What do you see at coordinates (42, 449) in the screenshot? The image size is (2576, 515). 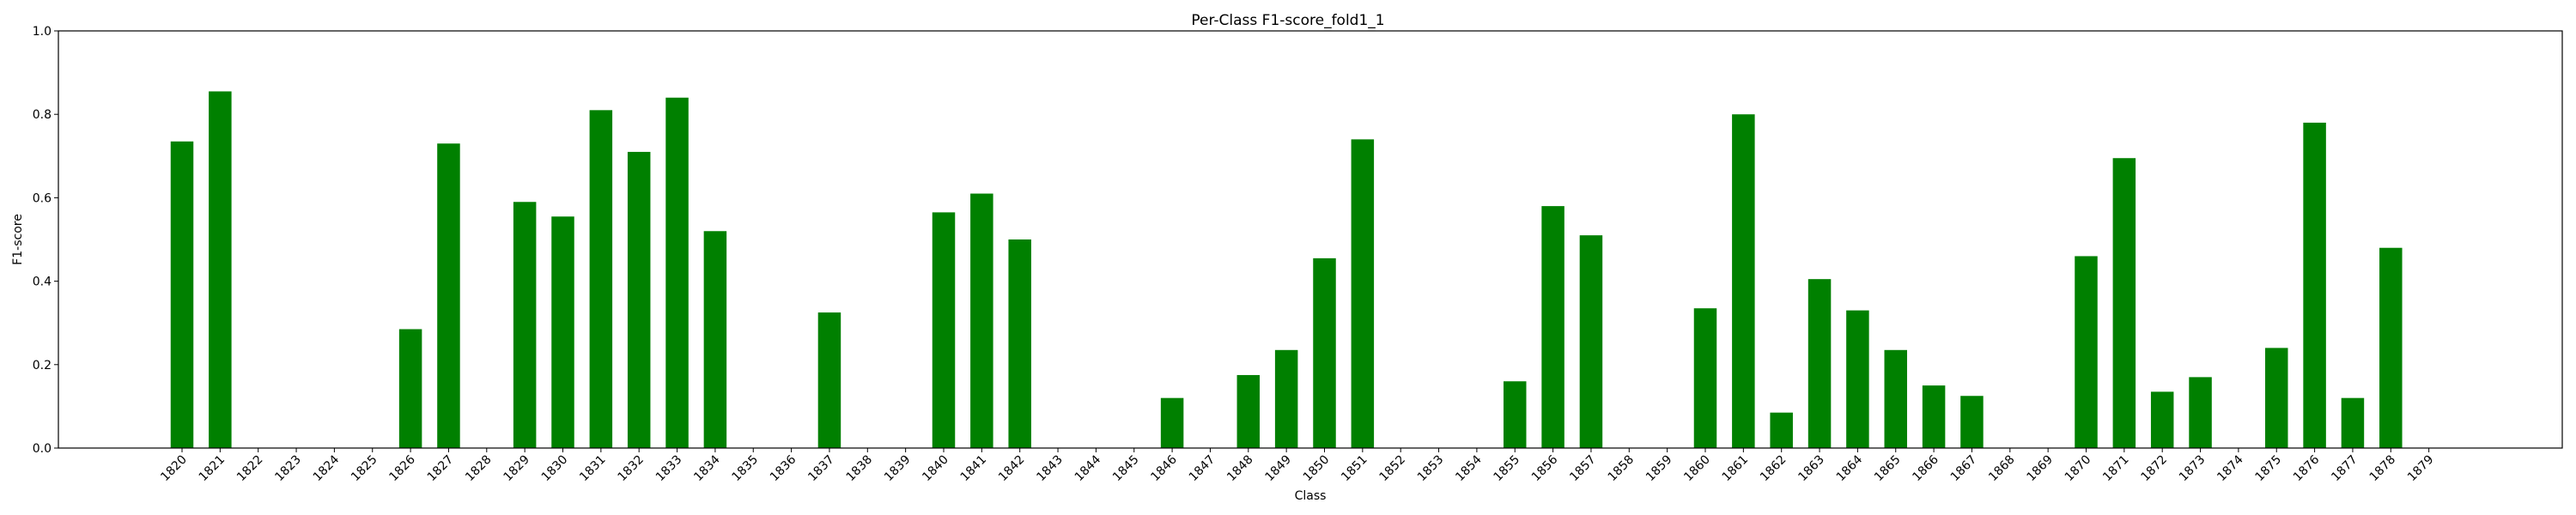 I see `y-tick-label-0.0: 0.0` at bounding box center [42, 449].